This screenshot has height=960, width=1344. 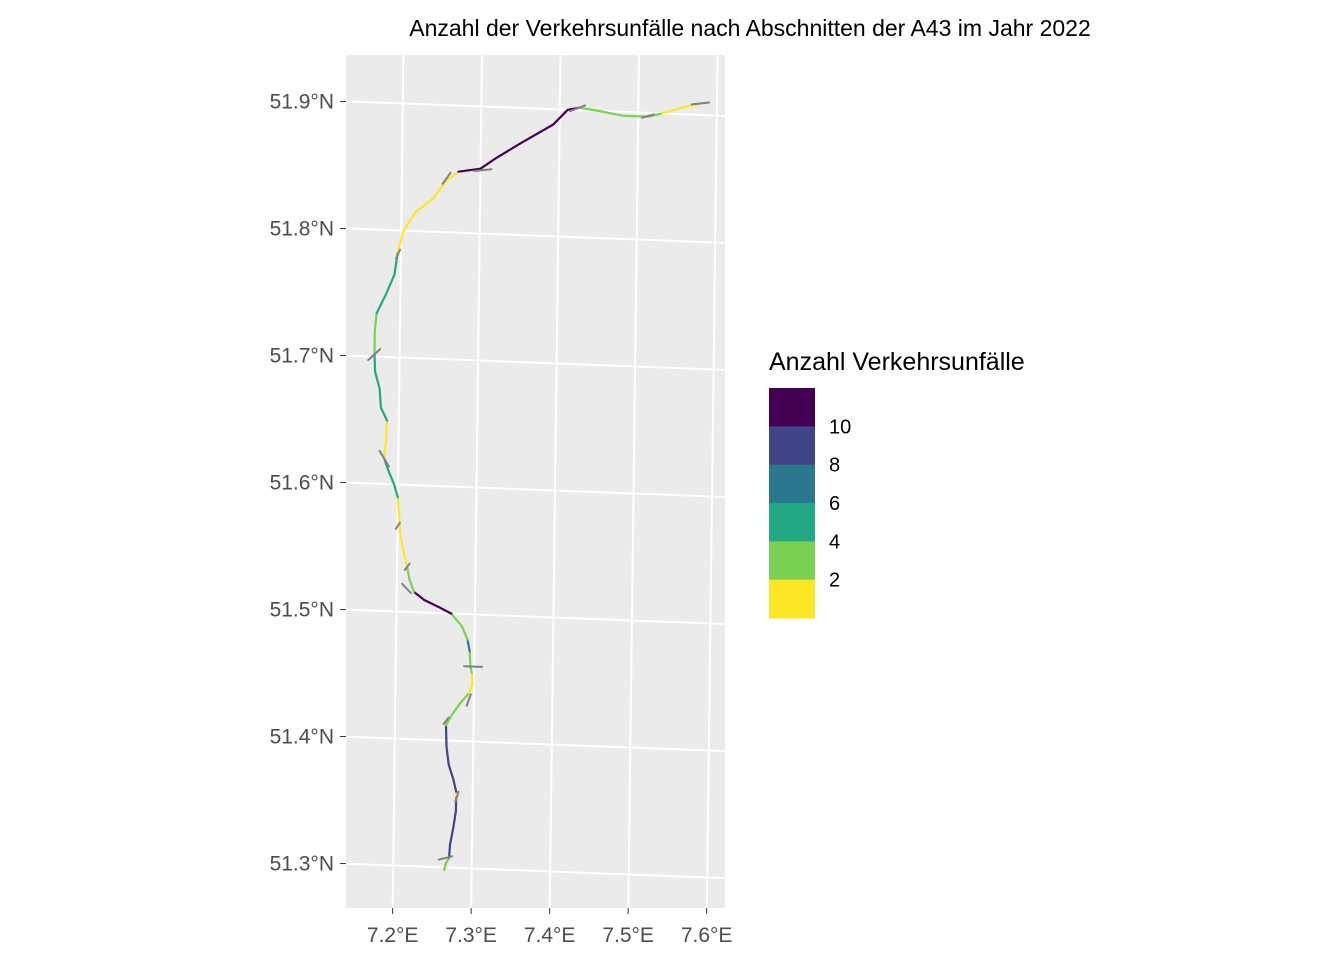 I want to click on y-tick-label: 51.4°N, so click(x=302, y=737).